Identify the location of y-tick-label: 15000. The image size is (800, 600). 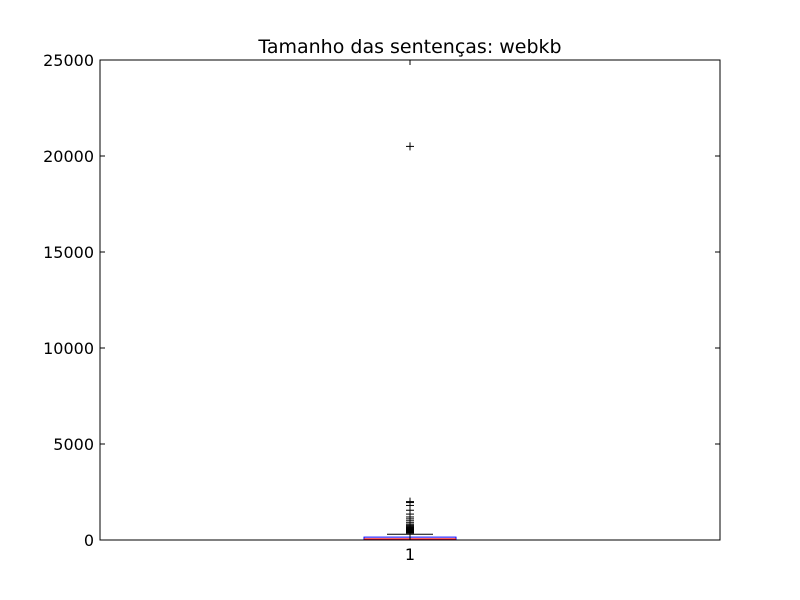
(68, 252).